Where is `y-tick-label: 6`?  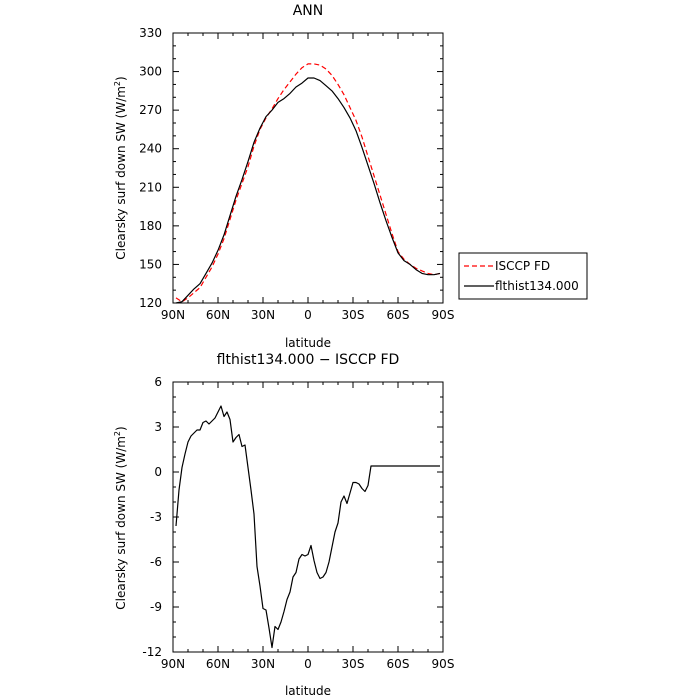
y-tick-label: 6 is located at coordinates (158, 382).